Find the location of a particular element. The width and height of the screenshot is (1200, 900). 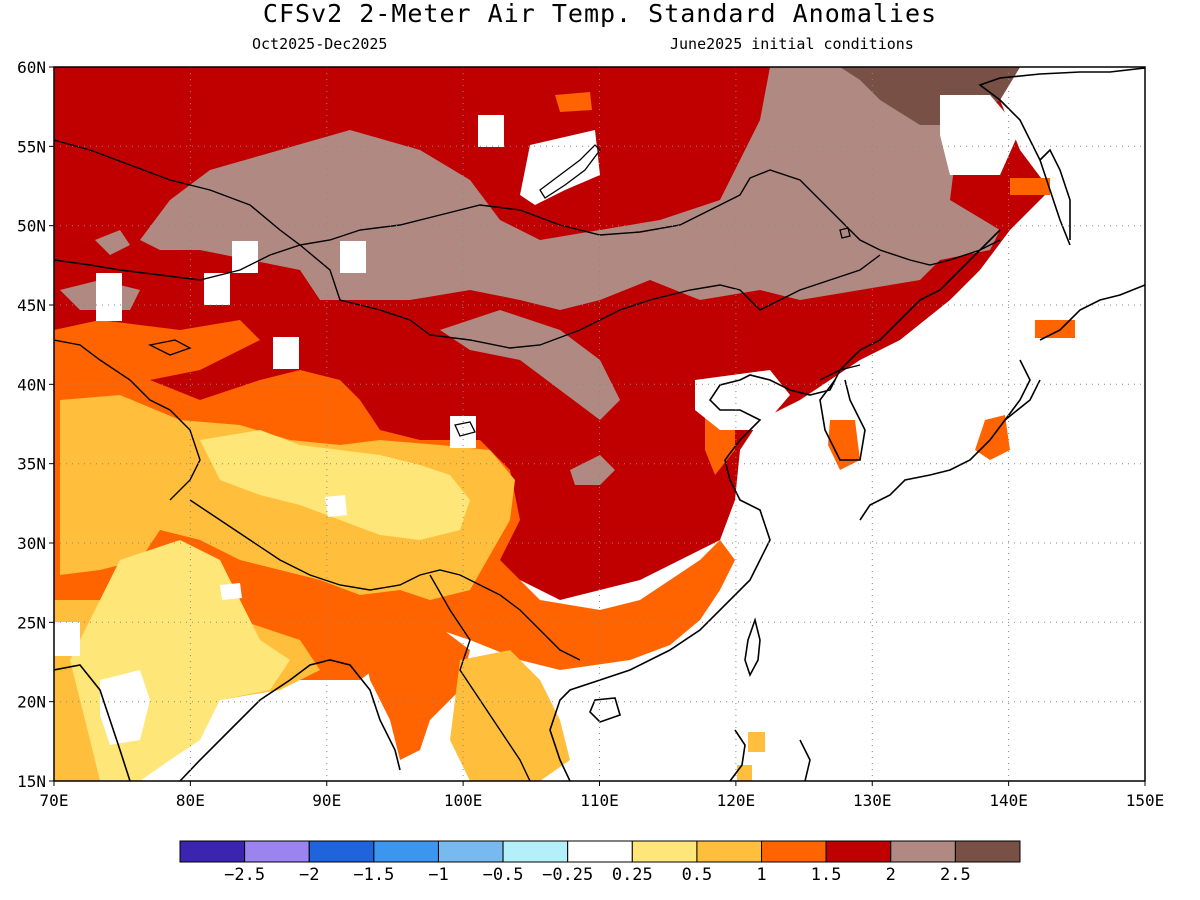

colorbar-label: −0.5 is located at coordinates (503, 875).